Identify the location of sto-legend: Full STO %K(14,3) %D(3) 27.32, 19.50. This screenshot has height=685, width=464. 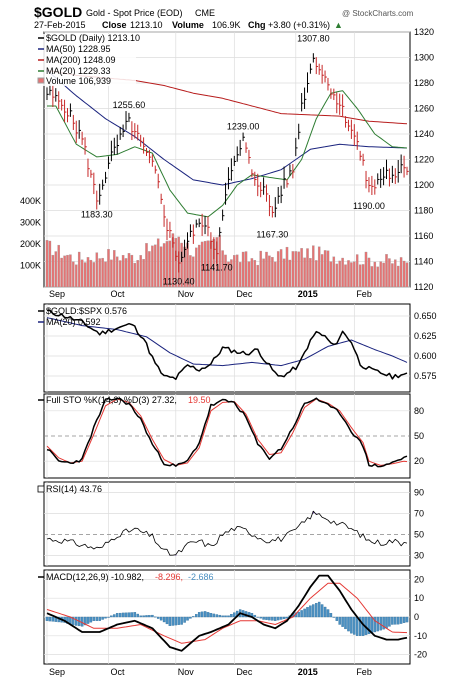
(124, 400).